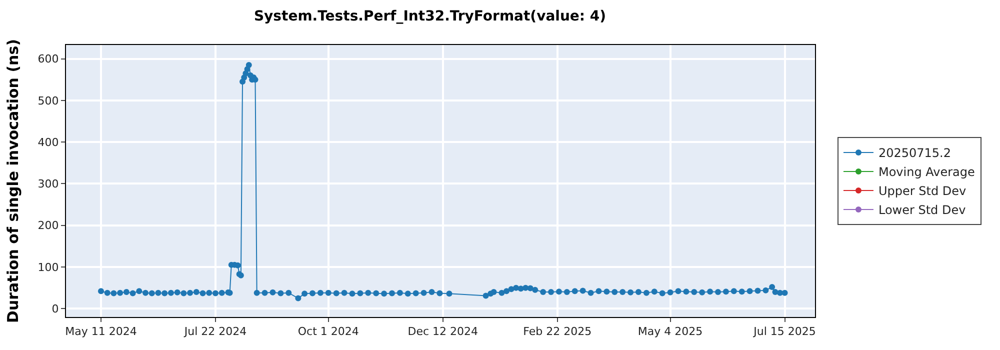 The image size is (1000, 350). Describe the element at coordinates (101, 331) in the screenshot. I see `x-tick-label: May 11 2024` at that location.